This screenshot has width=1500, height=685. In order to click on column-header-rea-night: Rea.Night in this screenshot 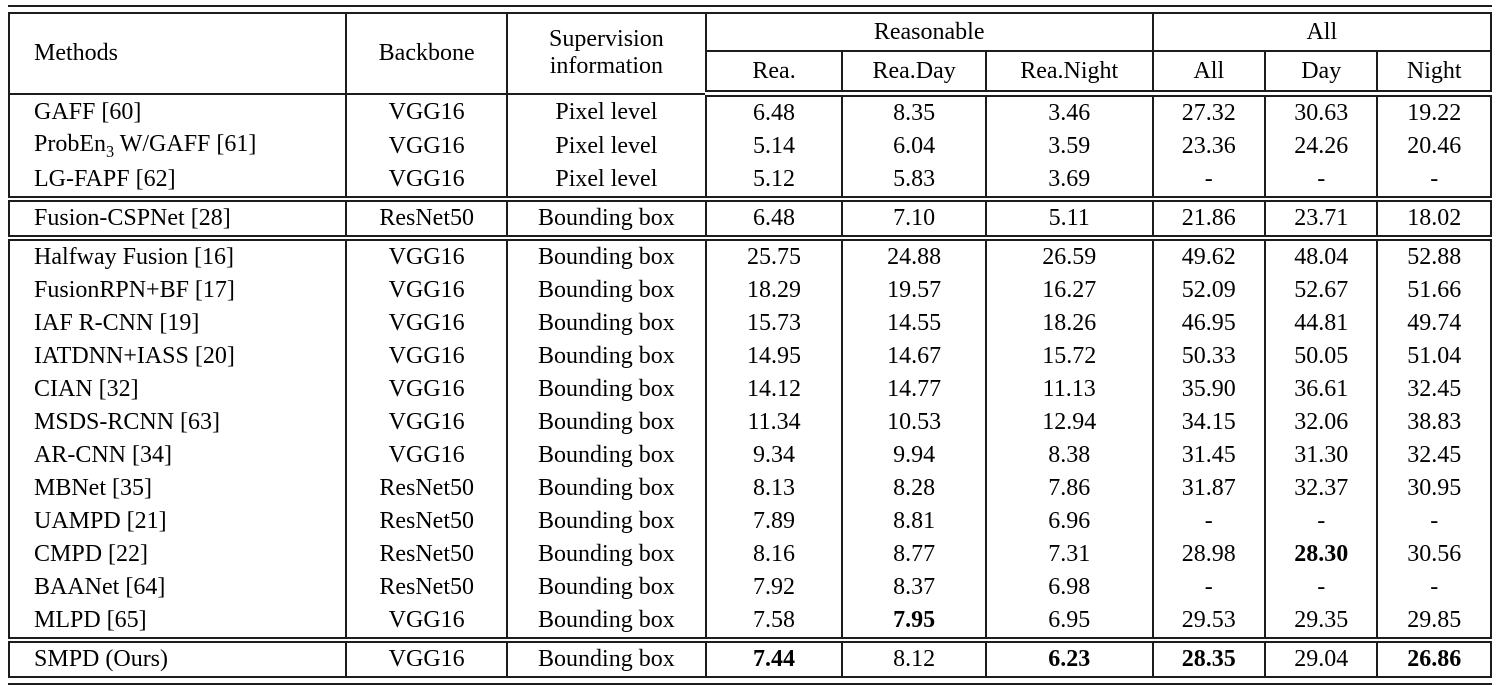, I will do `click(1069, 74)`.